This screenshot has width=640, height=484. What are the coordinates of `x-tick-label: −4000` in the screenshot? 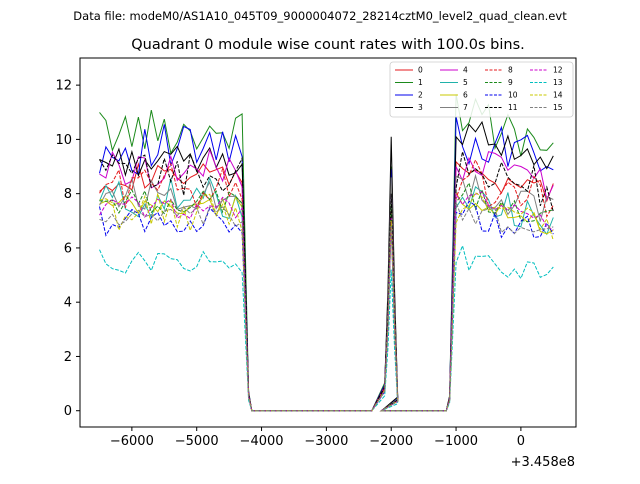 It's located at (262, 441).